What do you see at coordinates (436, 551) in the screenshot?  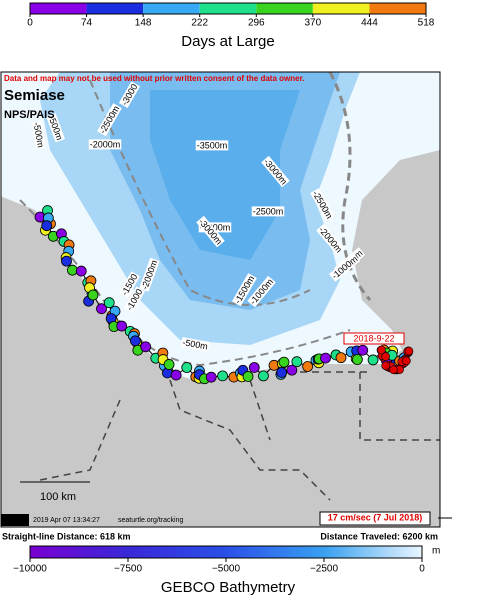 I see `unit: m` at bounding box center [436, 551].